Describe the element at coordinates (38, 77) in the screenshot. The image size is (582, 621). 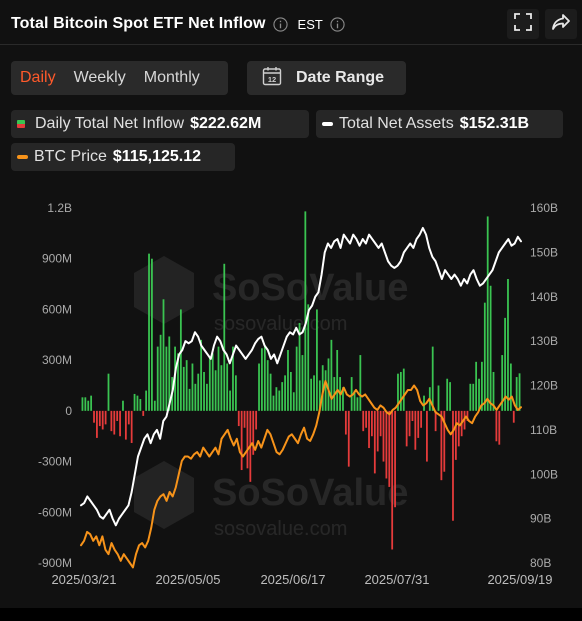
I see `tab-daily: Daily` at that location.